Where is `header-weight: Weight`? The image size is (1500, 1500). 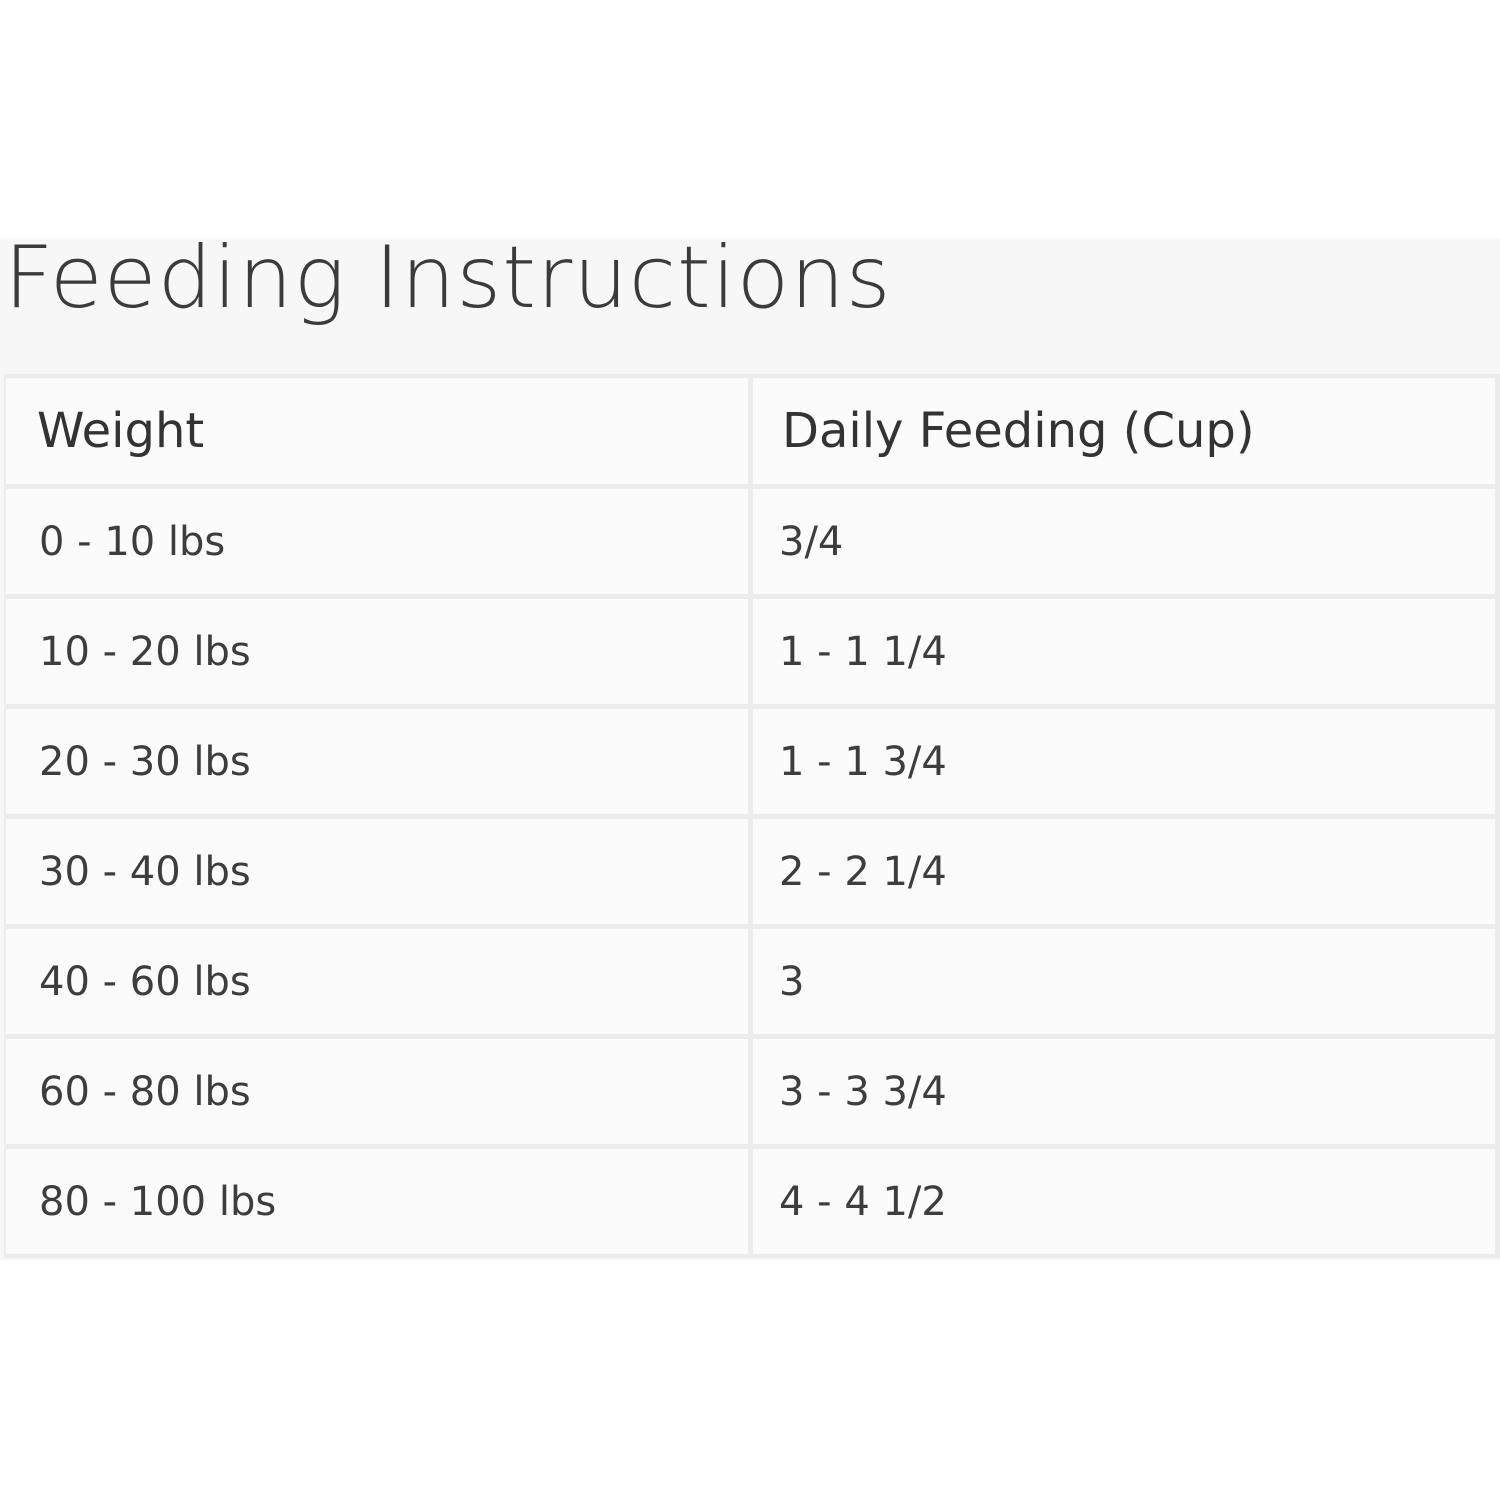
header-weight: Weight is located at coordinates (377, 431).